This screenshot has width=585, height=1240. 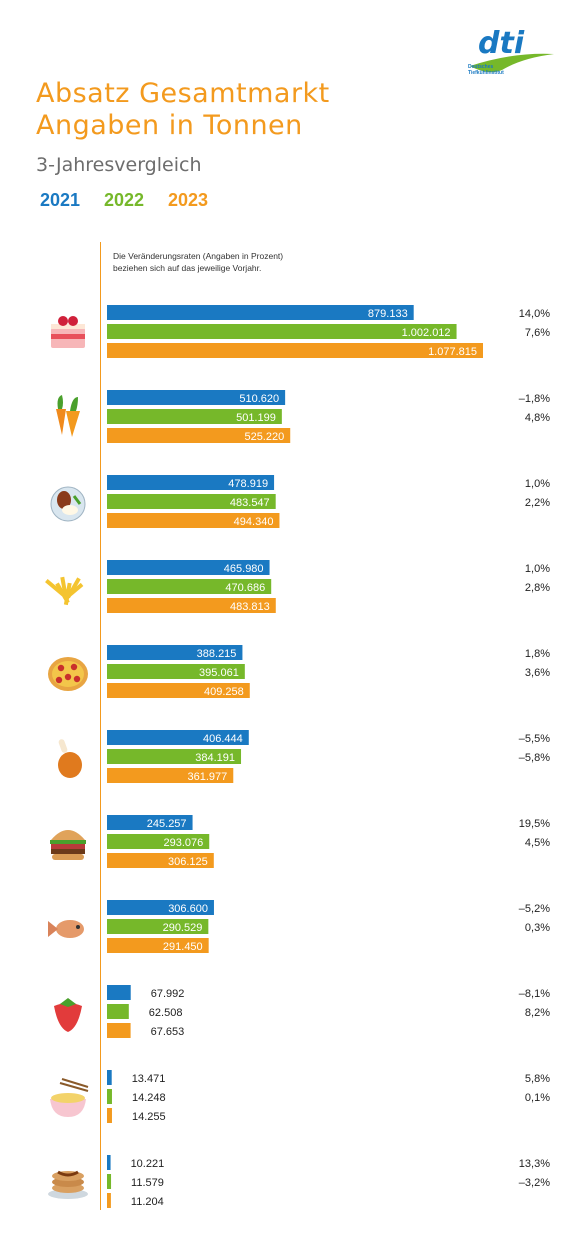 I want to click on data-label: 384.191, so click(x=215, y=758).